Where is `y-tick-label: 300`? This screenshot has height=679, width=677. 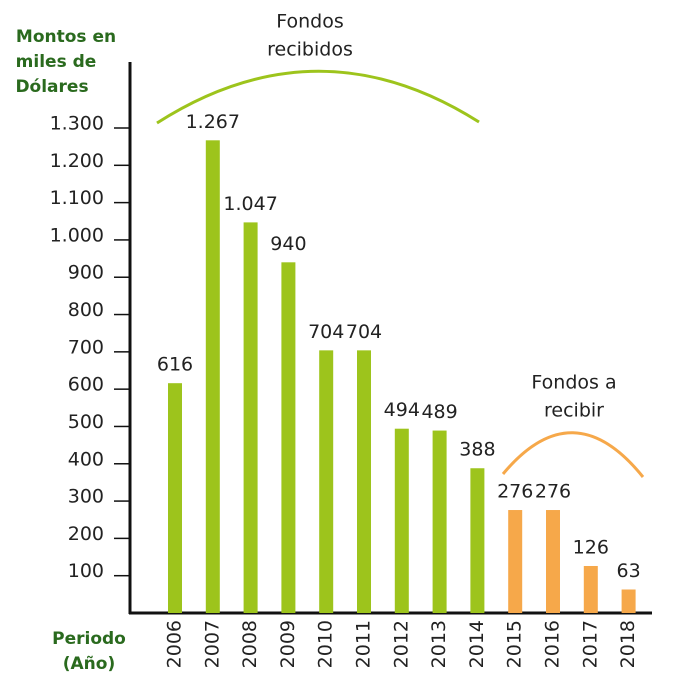
y-tick-label: 300 is located at coordinates (86, 497).